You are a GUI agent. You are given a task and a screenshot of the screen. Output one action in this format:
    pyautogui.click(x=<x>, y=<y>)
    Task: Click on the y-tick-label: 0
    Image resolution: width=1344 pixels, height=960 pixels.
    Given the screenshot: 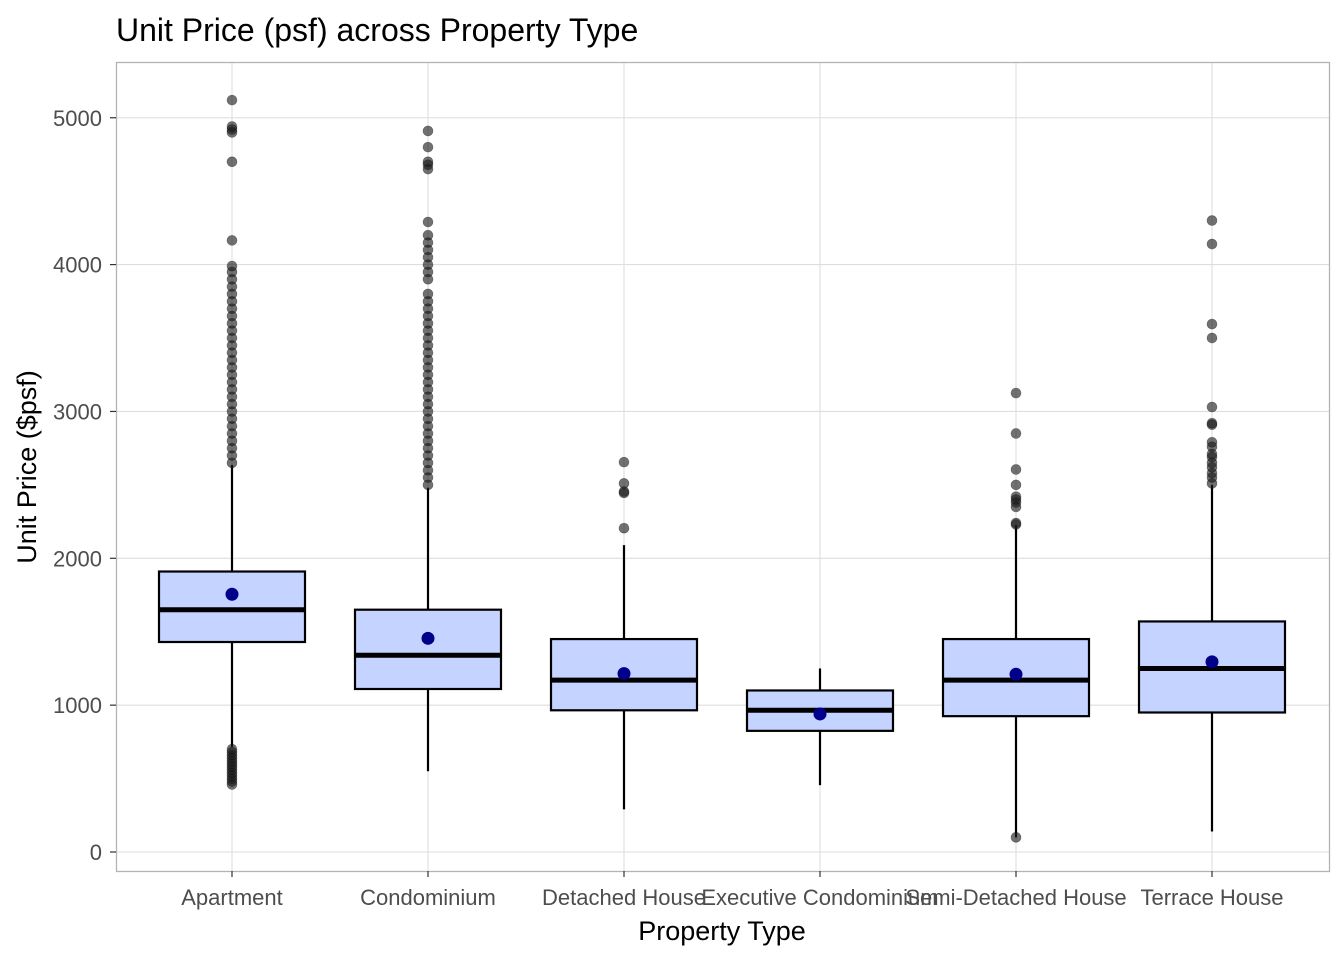 What is the action you would take?
    pyautogui.click(x=96, y=852)
    